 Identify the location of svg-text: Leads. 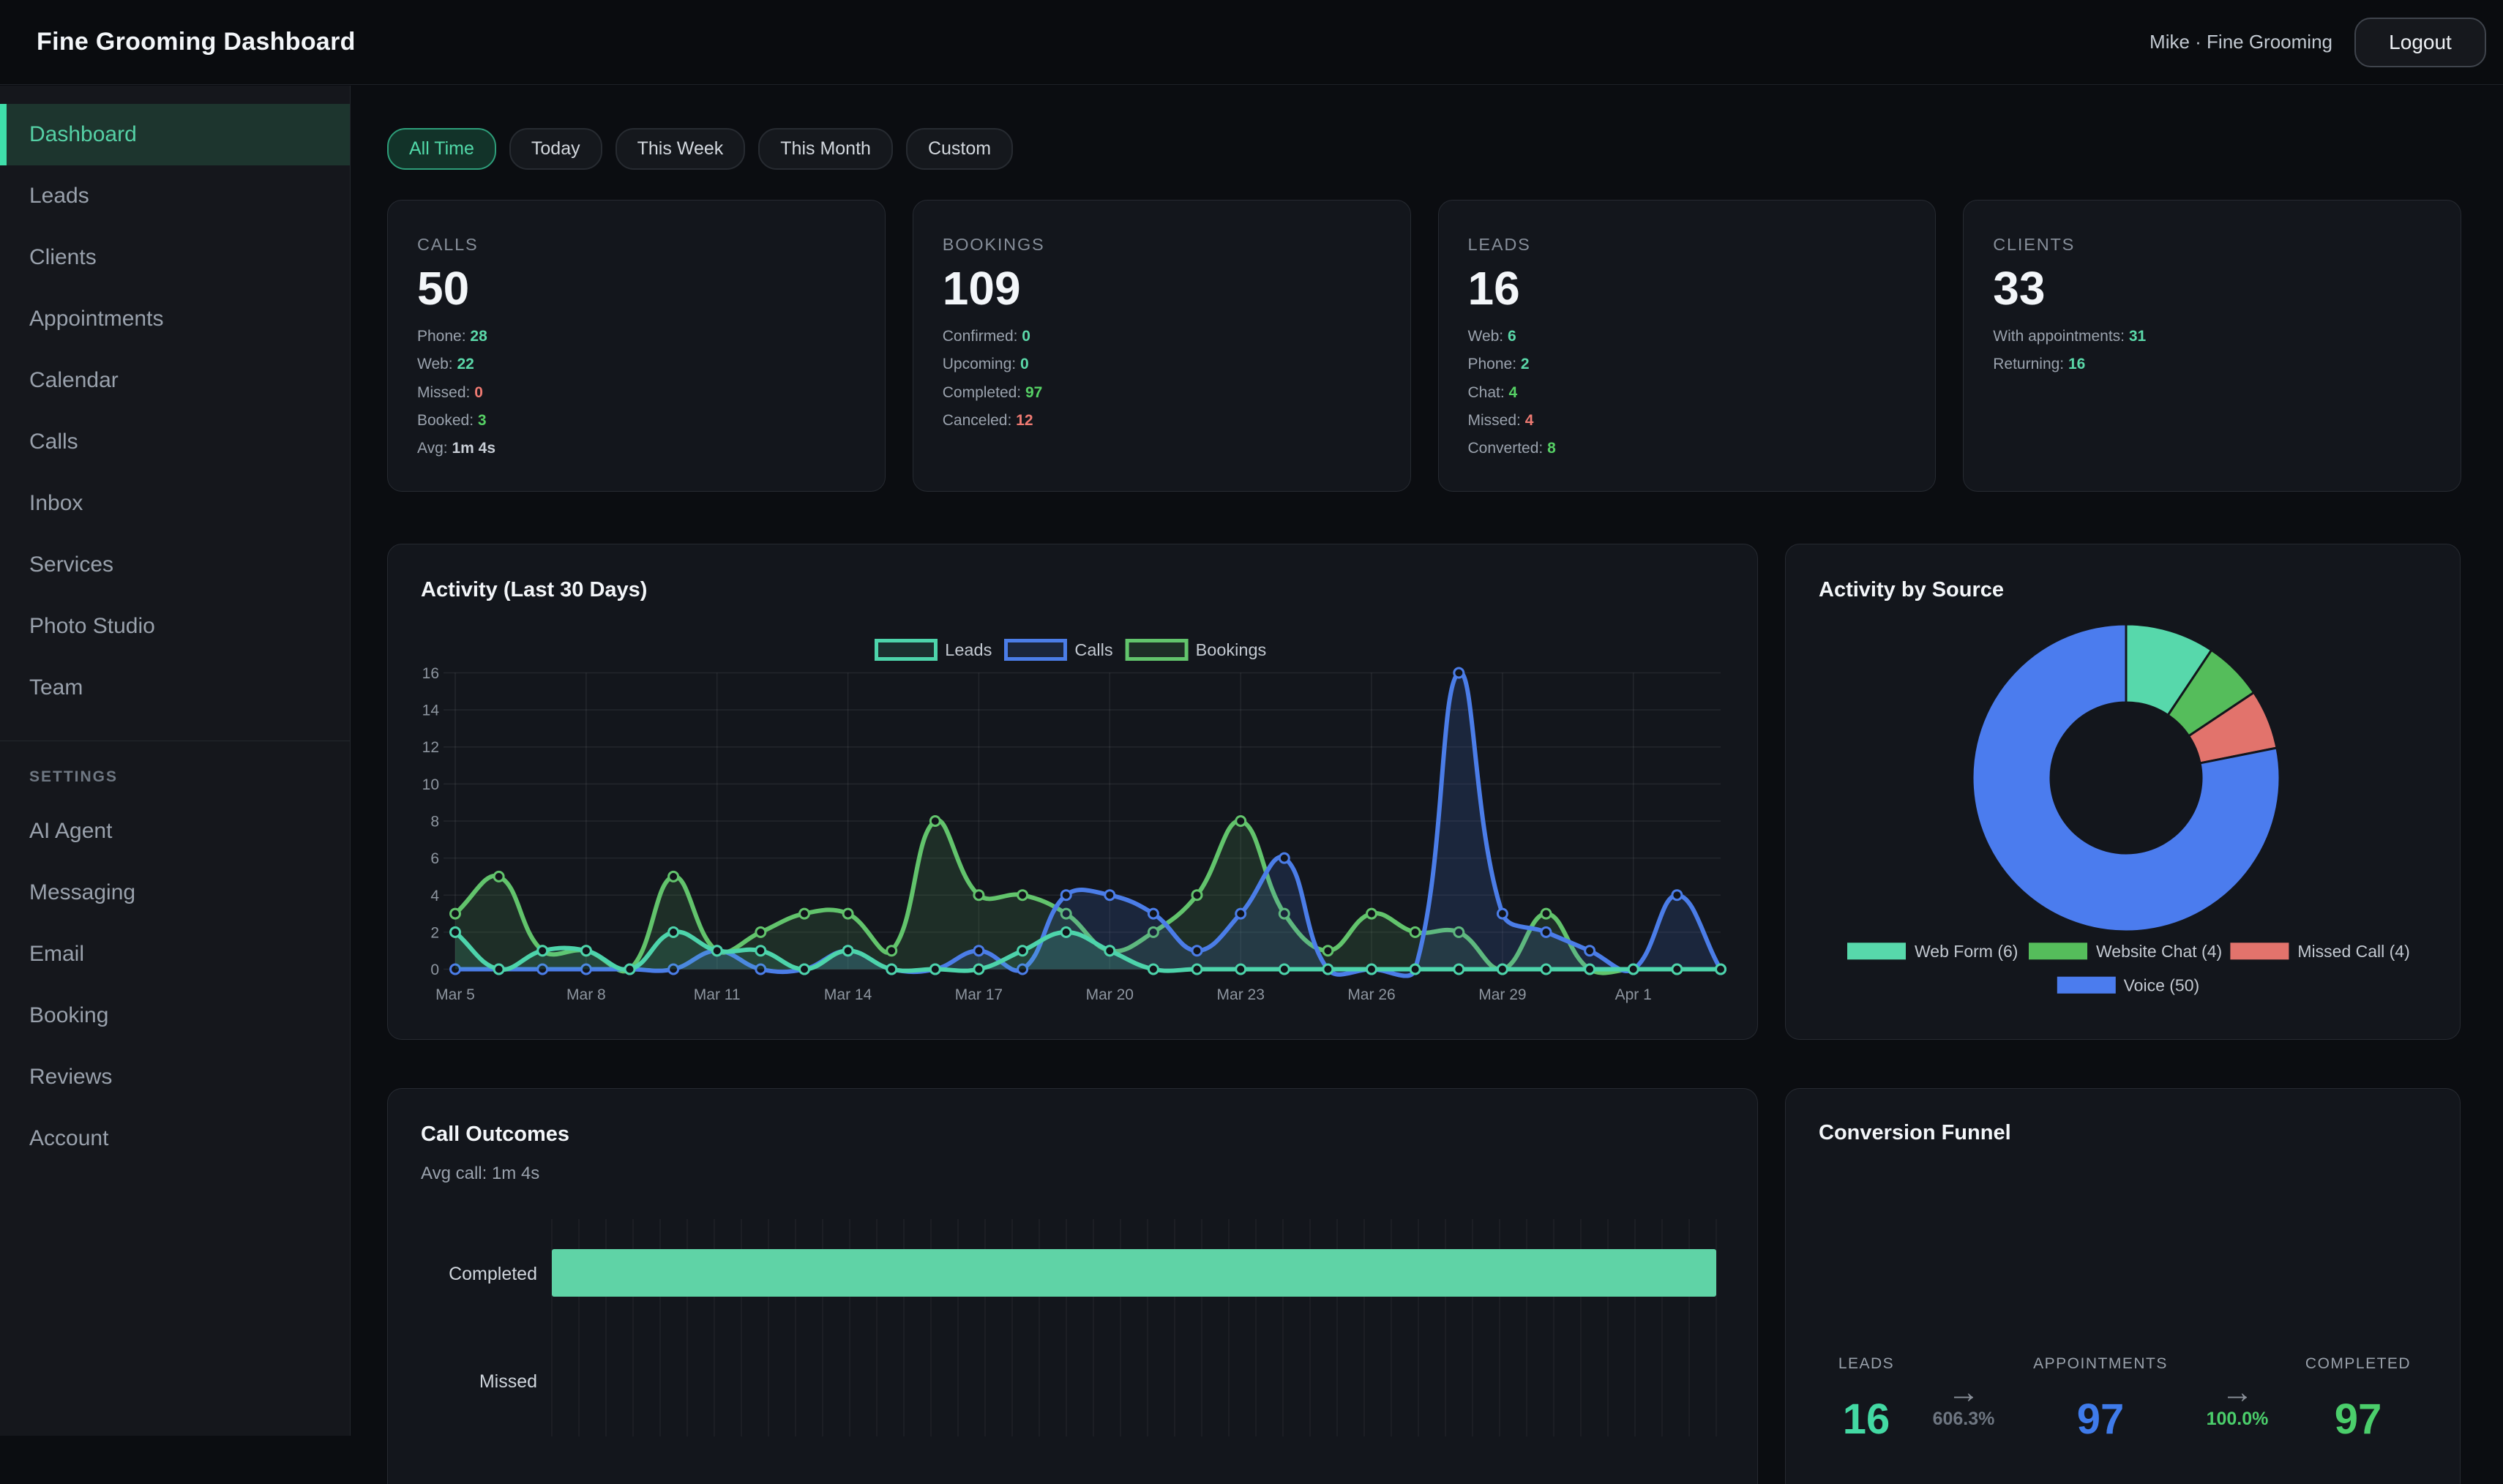
(968, 649).